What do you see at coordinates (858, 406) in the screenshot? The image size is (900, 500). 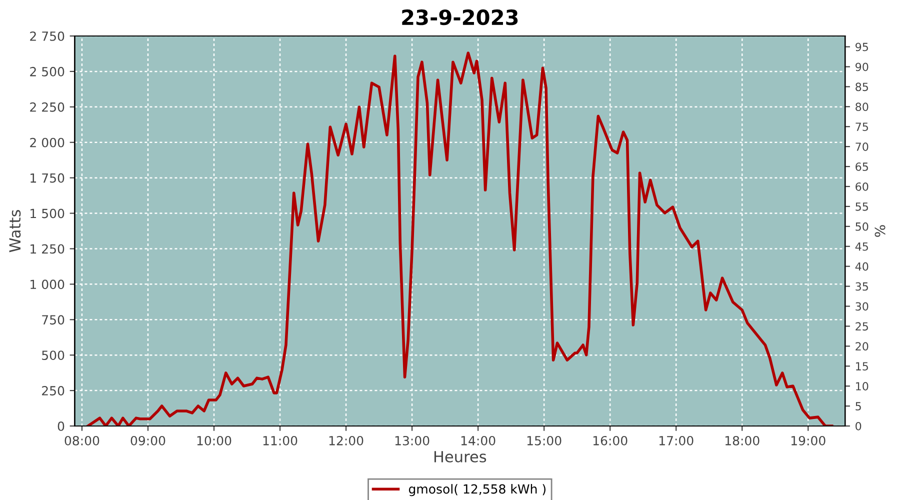 I see `y2-tick-label: 5` at bounding box center [858, 406].